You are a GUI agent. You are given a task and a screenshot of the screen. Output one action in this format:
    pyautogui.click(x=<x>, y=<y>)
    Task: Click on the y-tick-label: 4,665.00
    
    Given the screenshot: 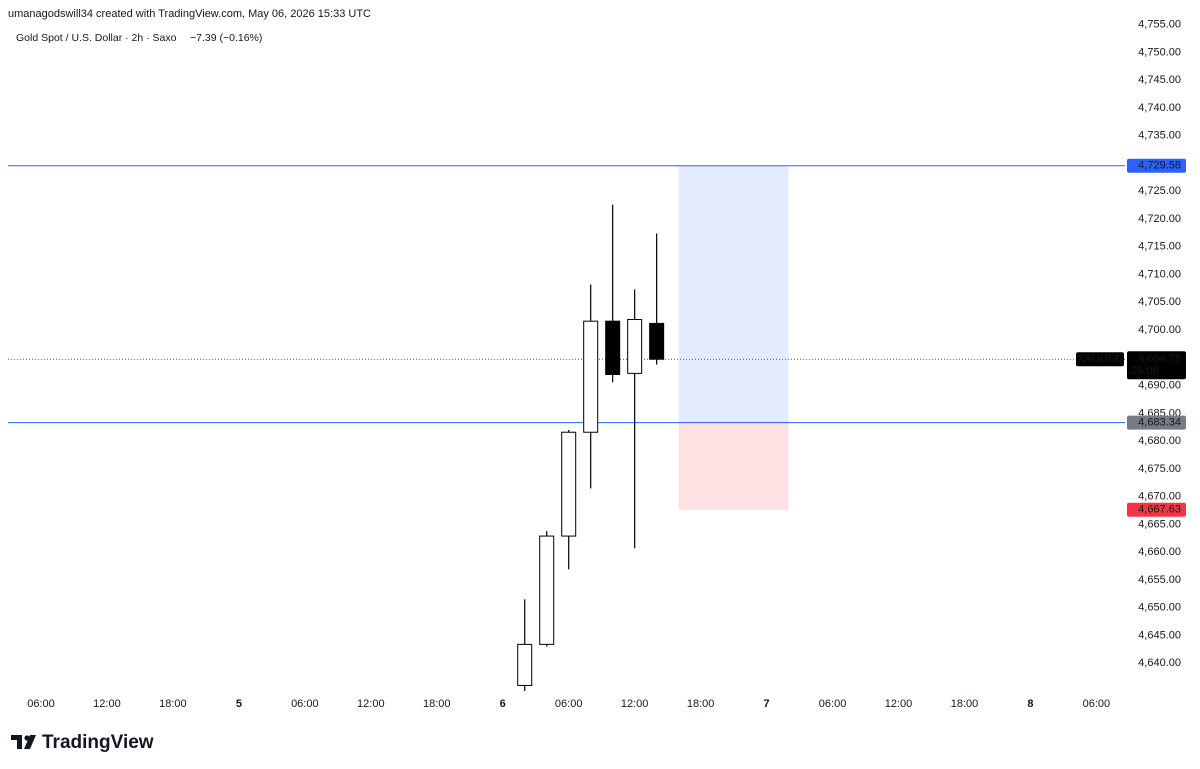 What is the action you would take?
    pyautogui.click(x=1159, y=524)
    